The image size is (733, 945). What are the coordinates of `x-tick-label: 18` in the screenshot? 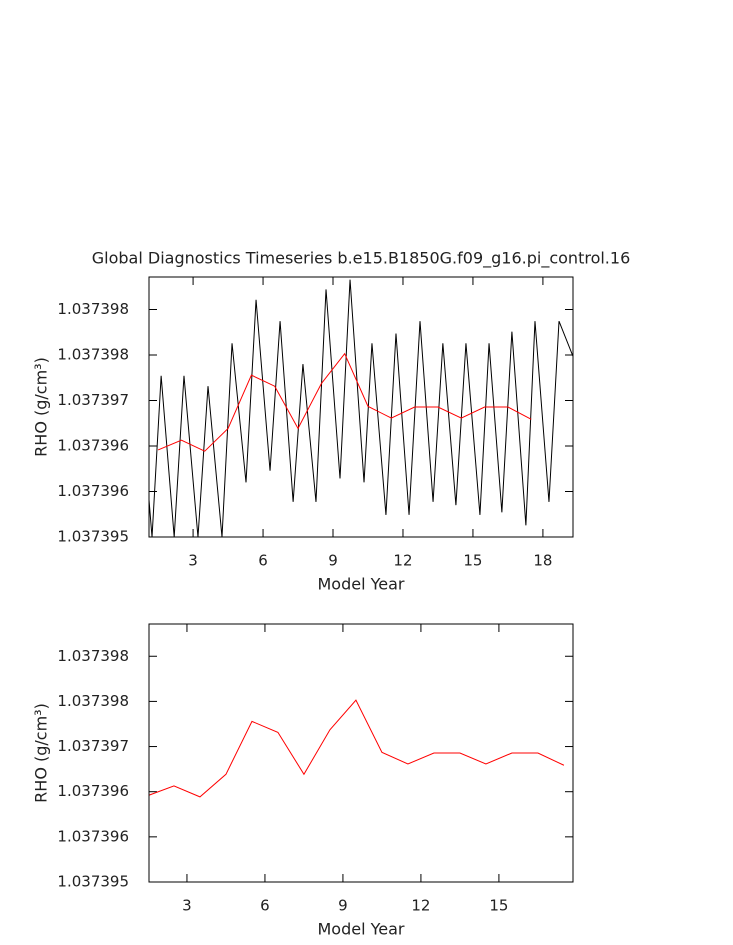 It's located at (542, 561).